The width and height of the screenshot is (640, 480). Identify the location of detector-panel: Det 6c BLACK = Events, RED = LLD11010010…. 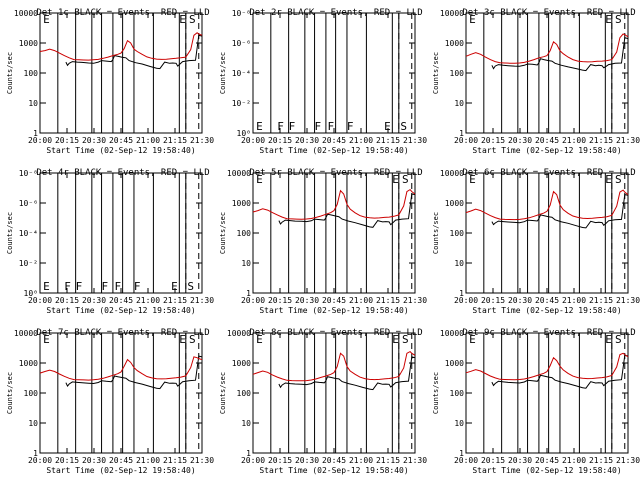
(536, 241).